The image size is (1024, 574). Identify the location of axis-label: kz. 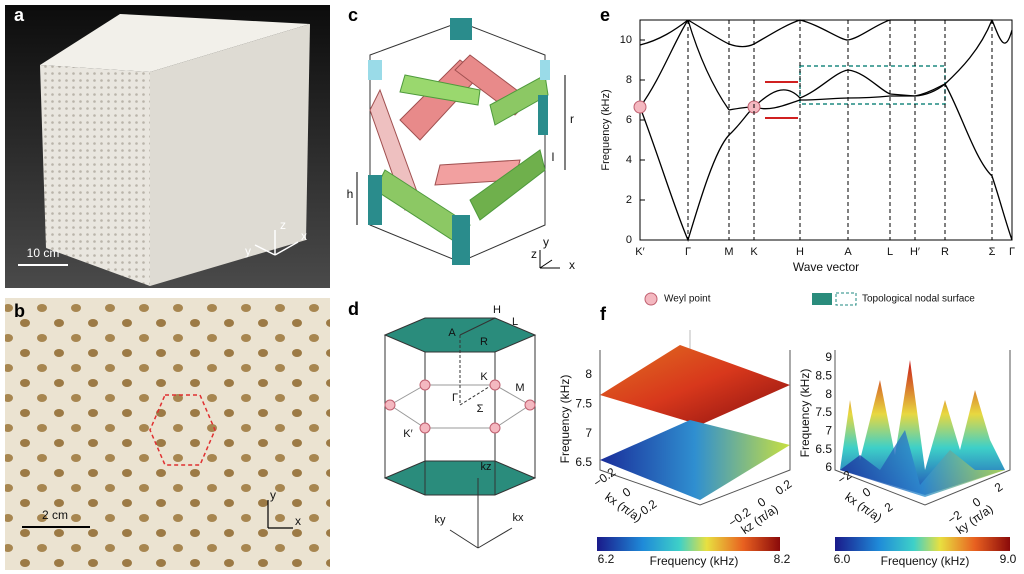
(486, 467).